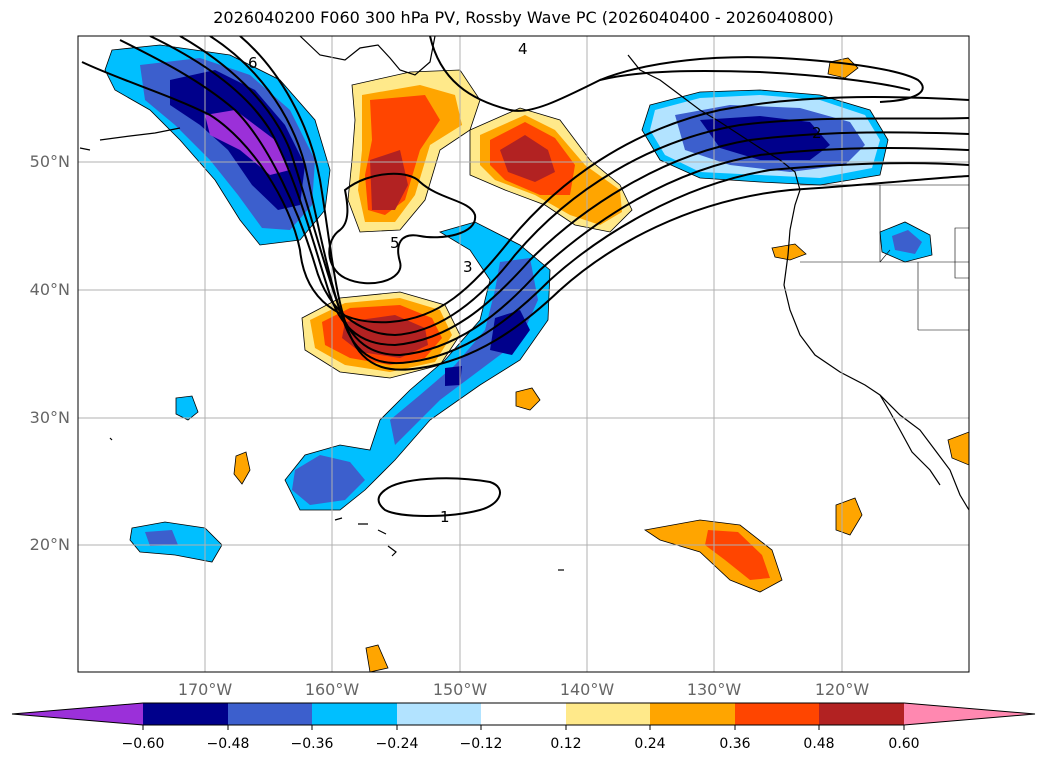  Describe the element at coordinates (49, 289) in the screenshot. I see `lat-label-40n: 40°N` at that location.